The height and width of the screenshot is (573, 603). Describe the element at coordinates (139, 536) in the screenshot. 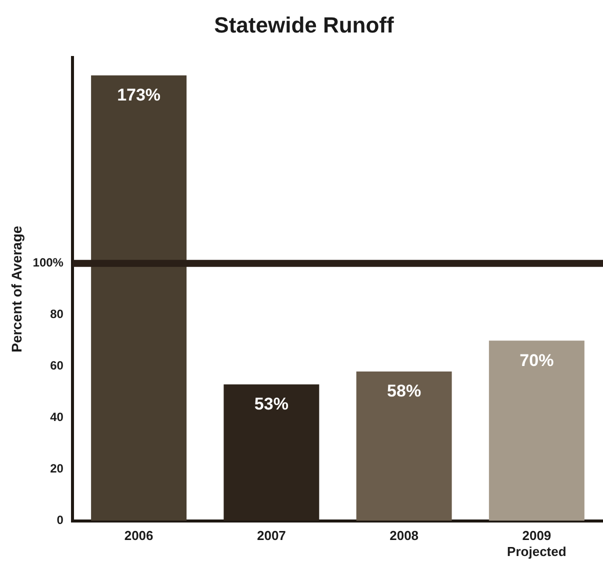

I see `x-tick-label: 2006` at that location.